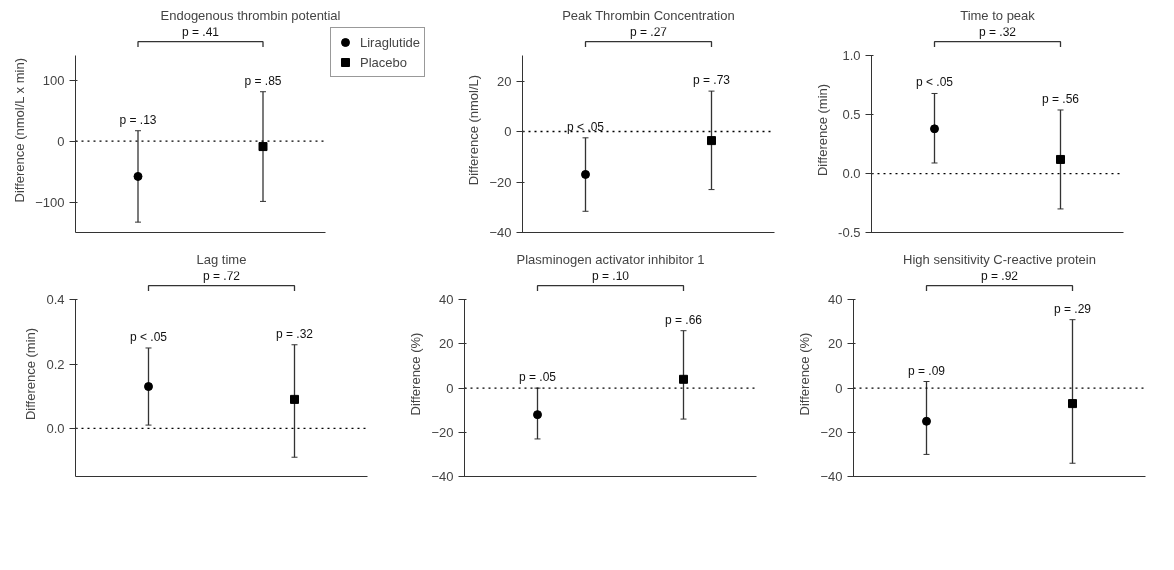  Describe the element at coordinates (648, 15) in the screenshot. I see `chart-title: Peak Thrombin Concentration` at that location.